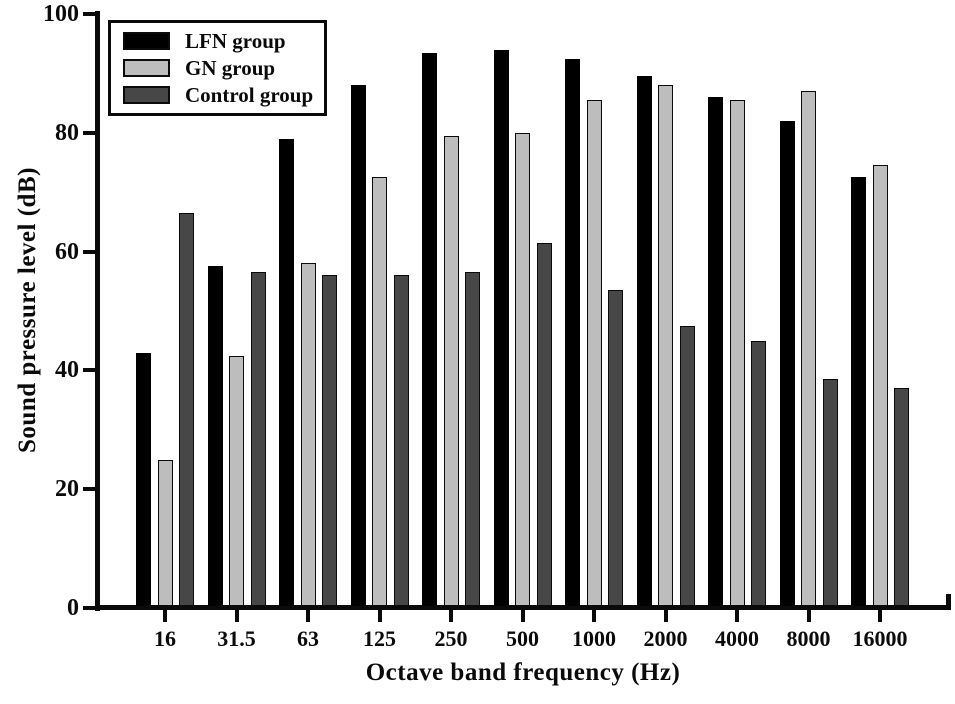 This screenshot has width=955, height=704. What do you see at coordinates (235, 40) in the screenshot?
I see `legend-label-lfn-group: LFN group` at bounding box center [235, 40].